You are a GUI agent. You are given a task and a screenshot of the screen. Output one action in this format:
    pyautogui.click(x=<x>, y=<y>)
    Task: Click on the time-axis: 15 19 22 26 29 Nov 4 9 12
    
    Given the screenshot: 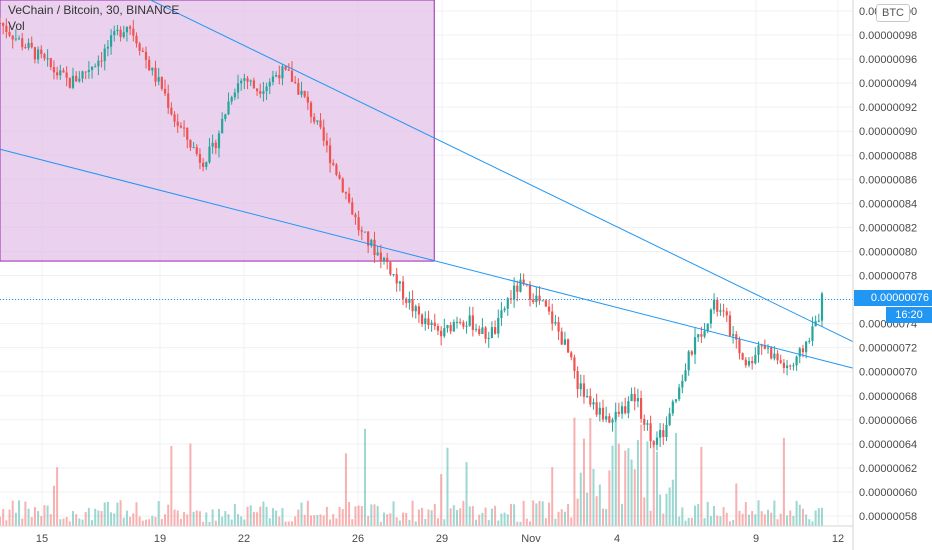 What is the action you would take?
    pyautogui.click(x=426, y=535)
    